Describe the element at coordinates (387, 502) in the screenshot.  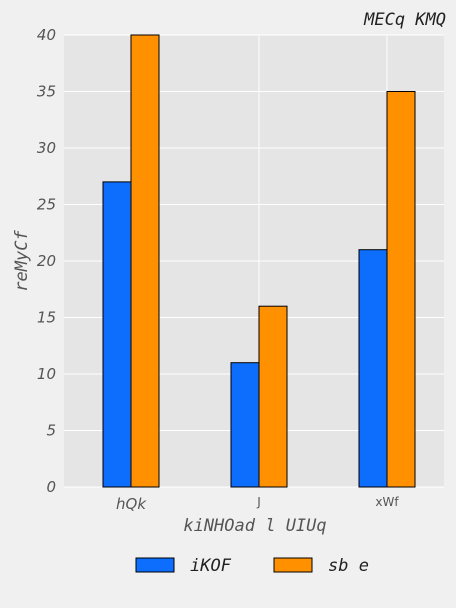
I see `x-tick-label: xWf` at that location.